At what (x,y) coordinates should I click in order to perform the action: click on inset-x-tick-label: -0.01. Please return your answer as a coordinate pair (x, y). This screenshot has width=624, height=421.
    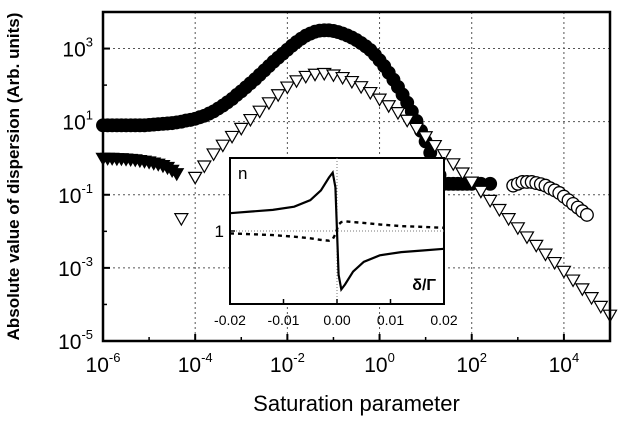
    Looking at the image, I should click on (284, 320).